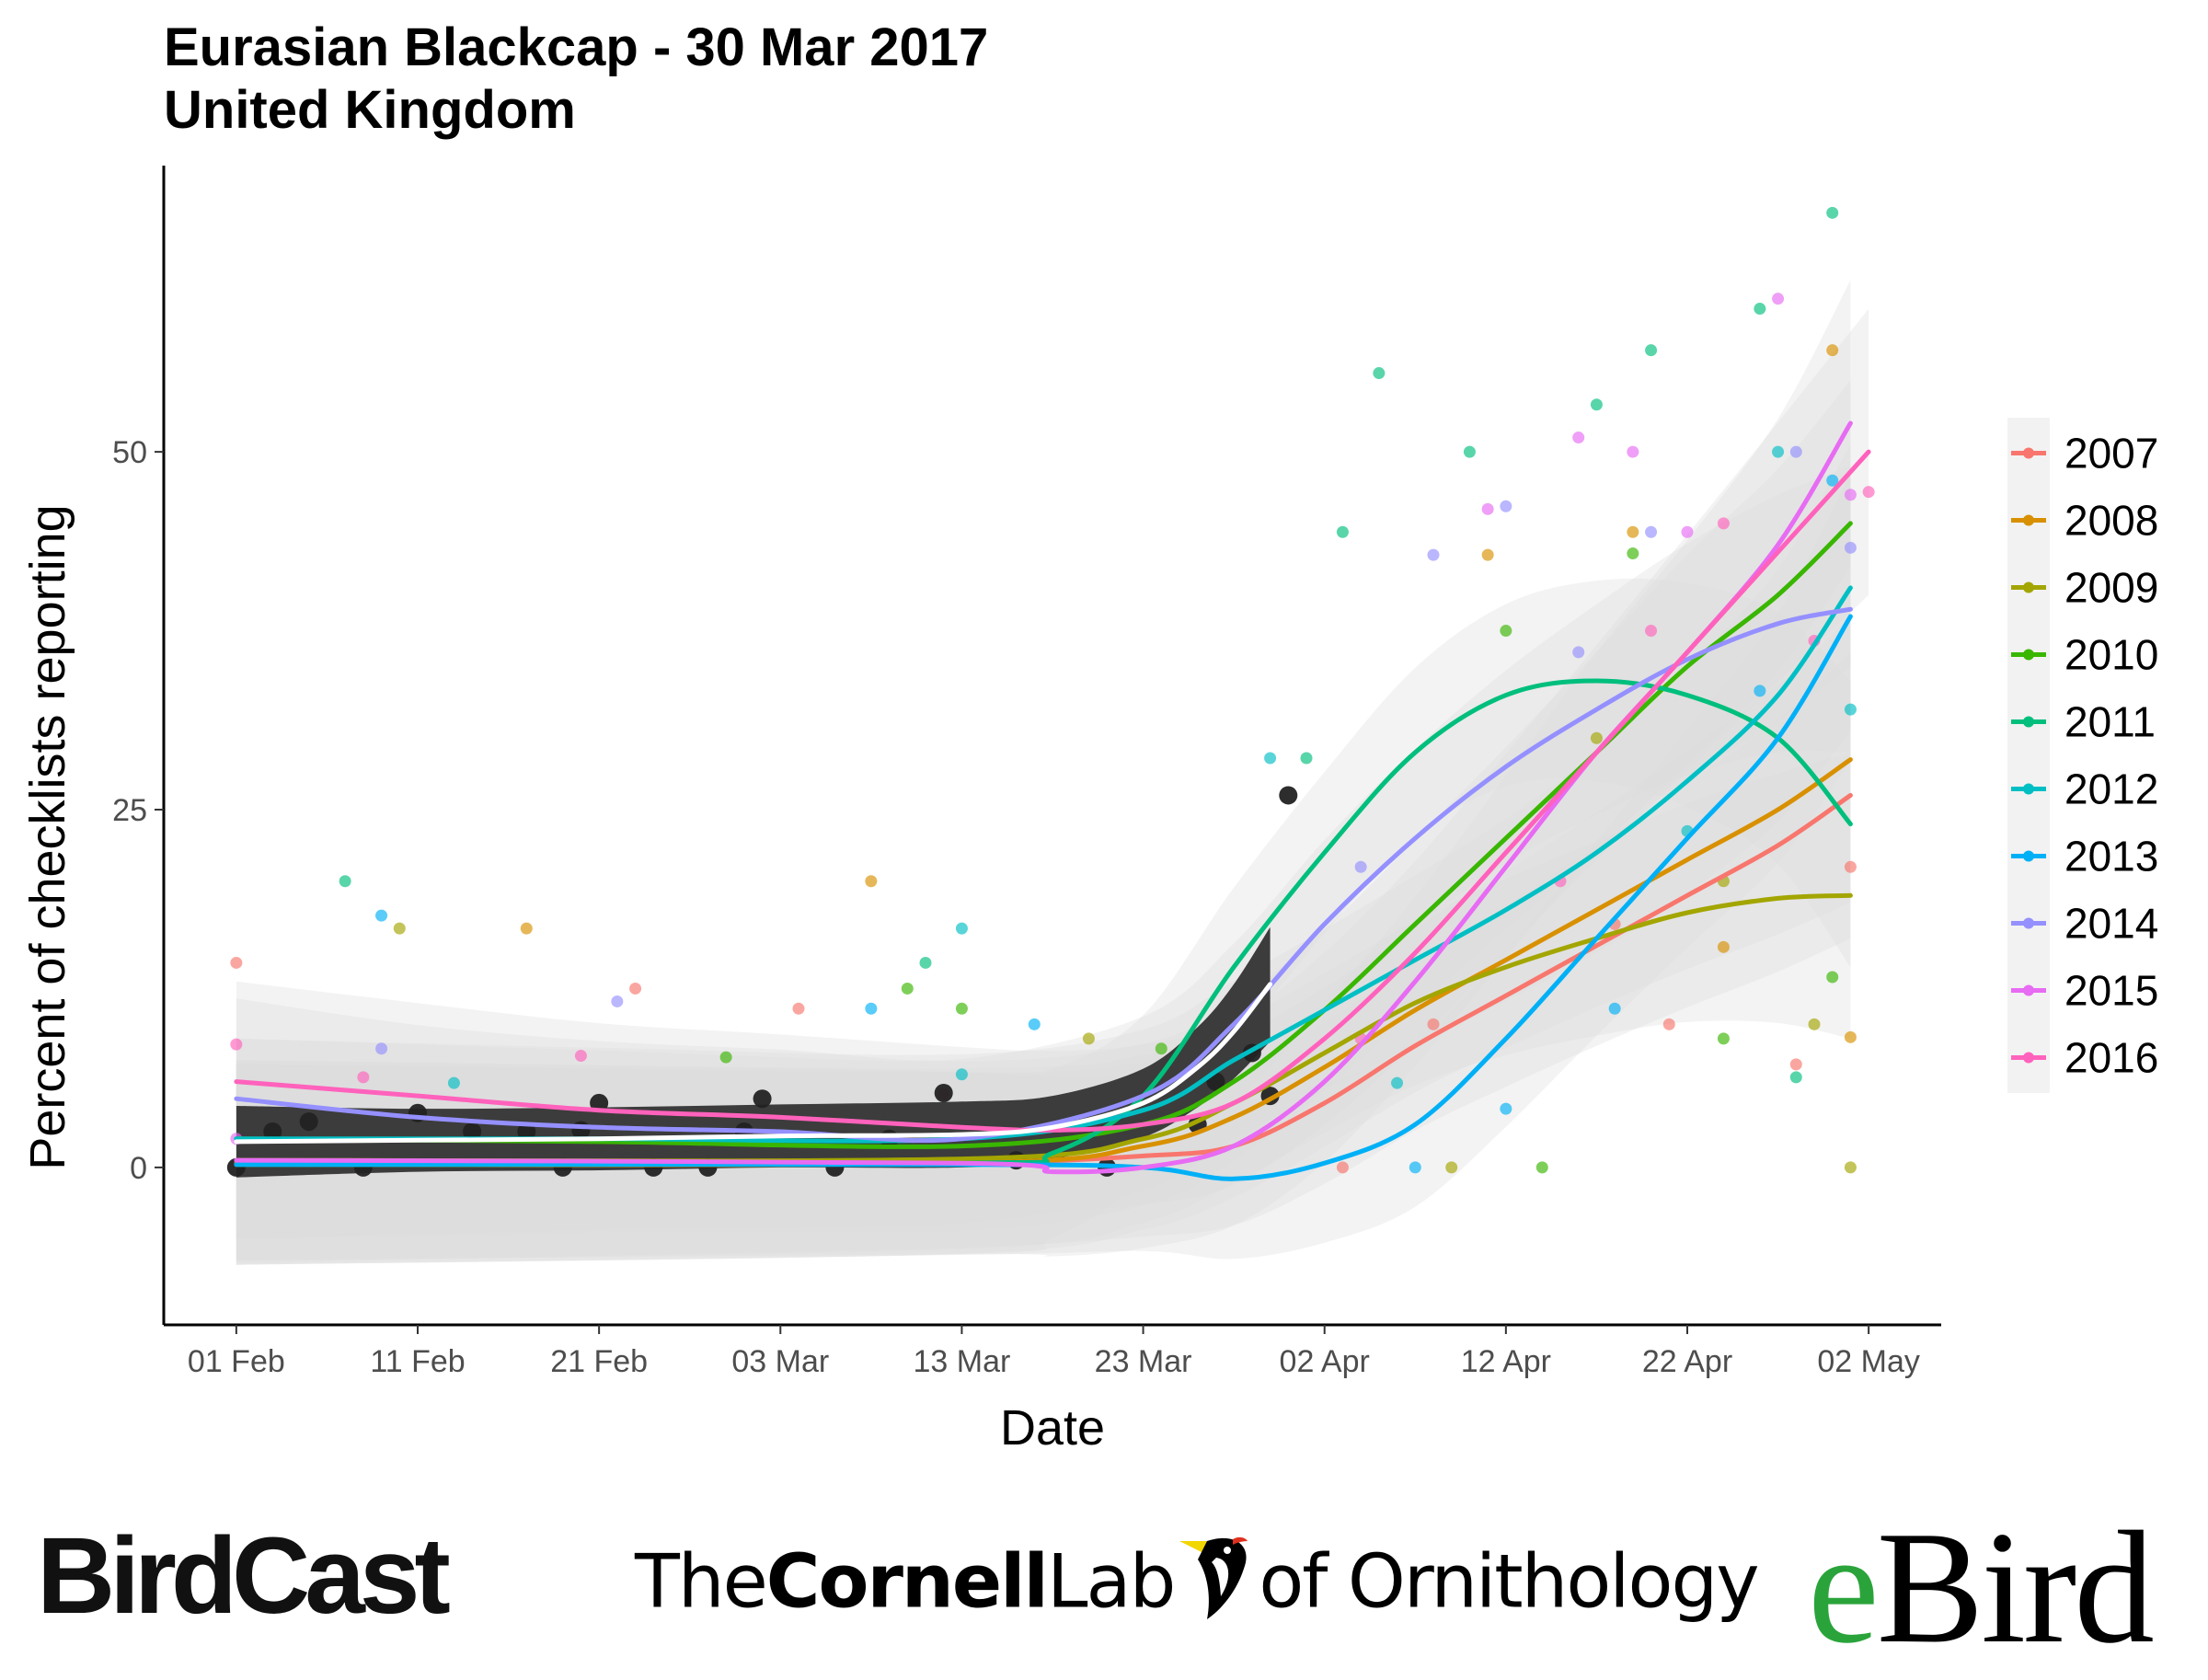 The image size is (2208, 1680). What do you see at coordinates (2028, 722) in the screenshot?
I see `legend-key-point-2011` at bounding box center [2028, 722].